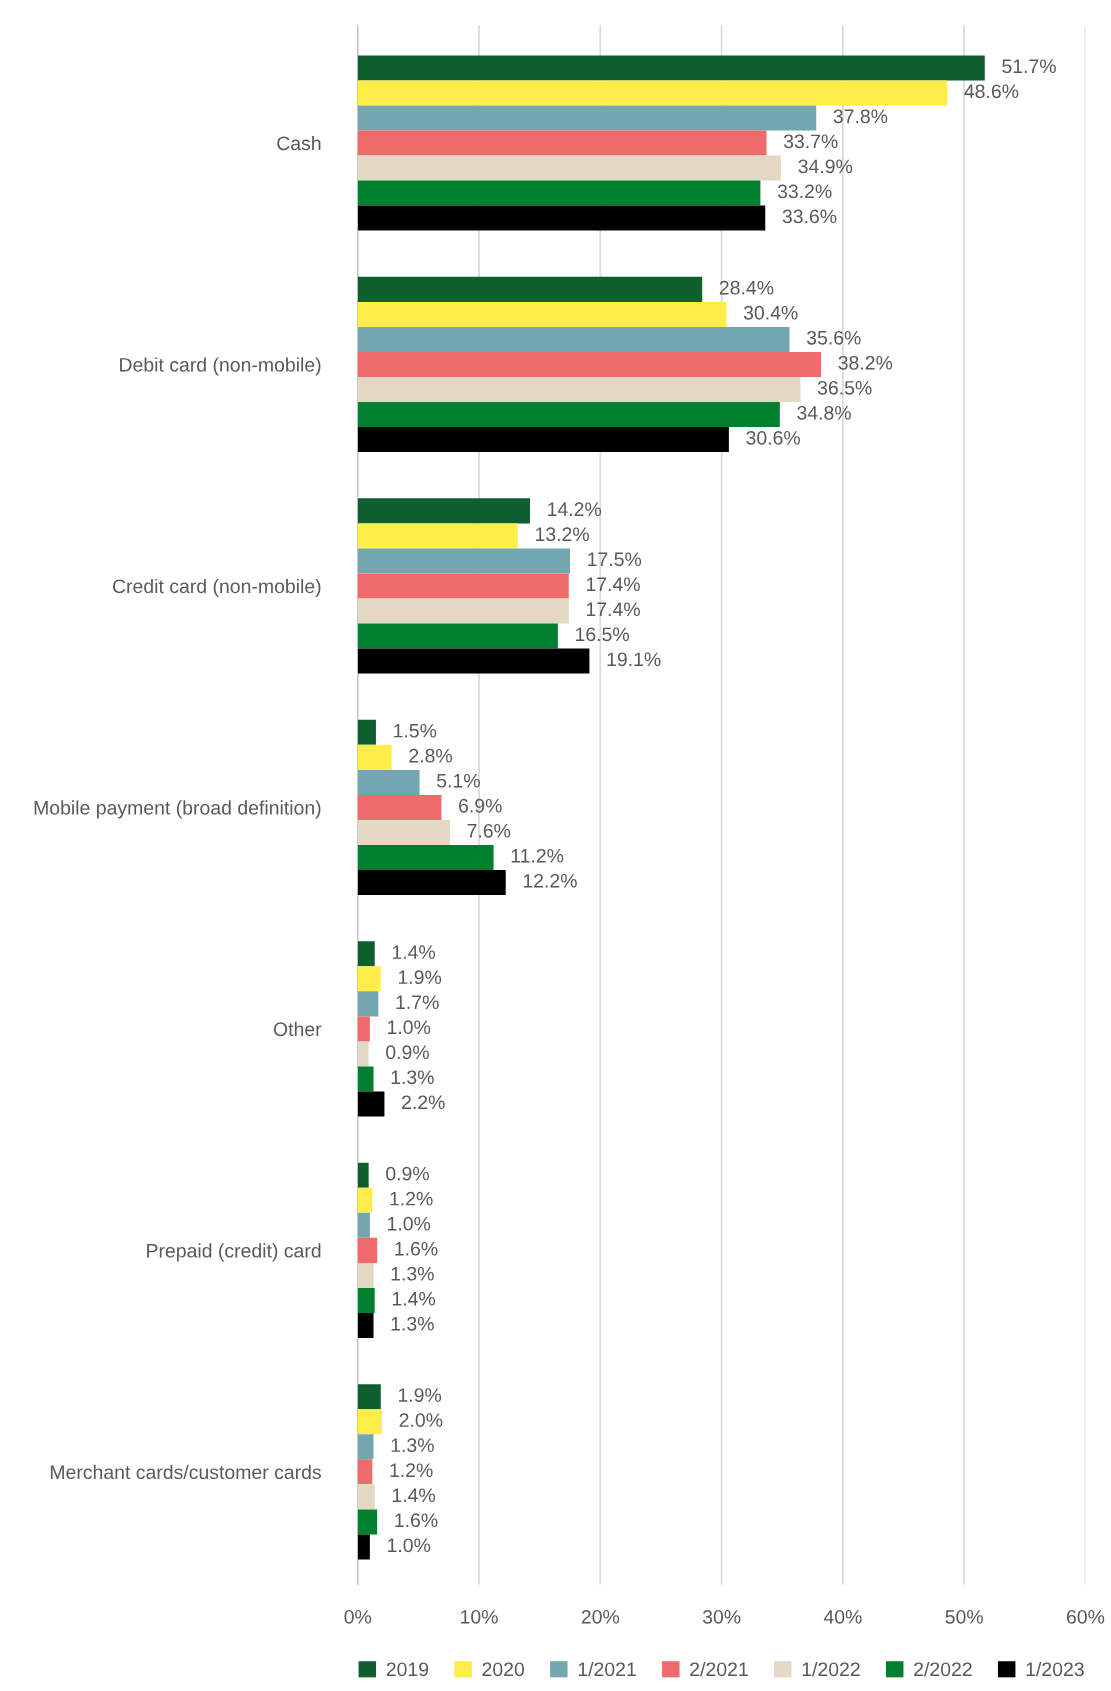  What do you see at coordinates (407, 1669) in the screenshot?
I see `legend-label: 2019` at bounding box center [407, 1669].